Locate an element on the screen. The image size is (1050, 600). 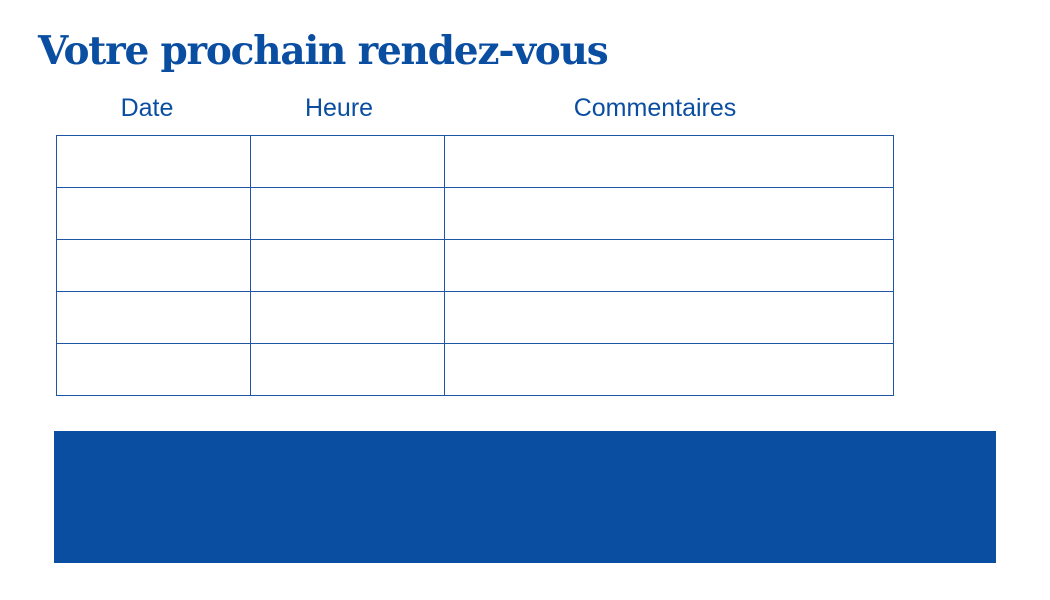
column-header-date: Date is located at coordinates (147, 108).